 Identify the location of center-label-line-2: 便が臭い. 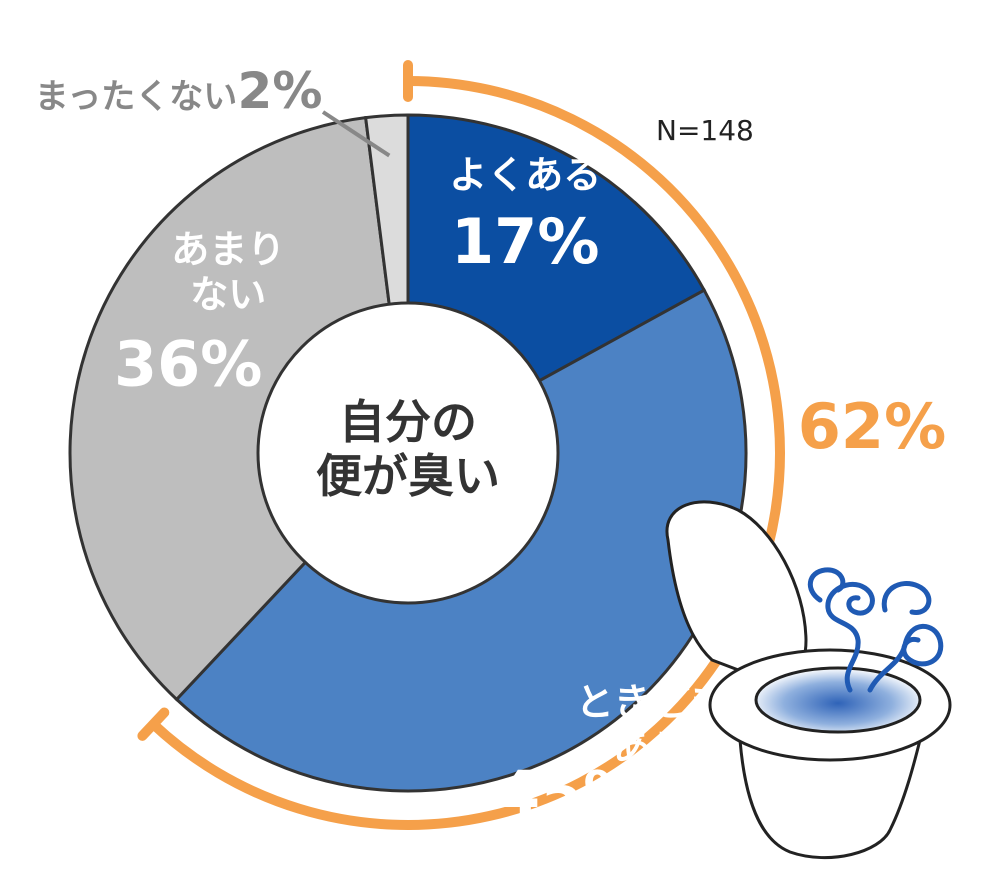
(408, 476).